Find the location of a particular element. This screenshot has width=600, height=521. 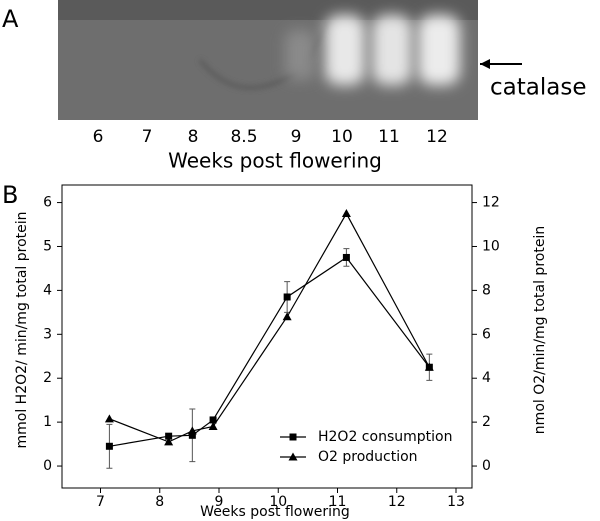

lane-label: 11 is located at coordinates (389, 137).